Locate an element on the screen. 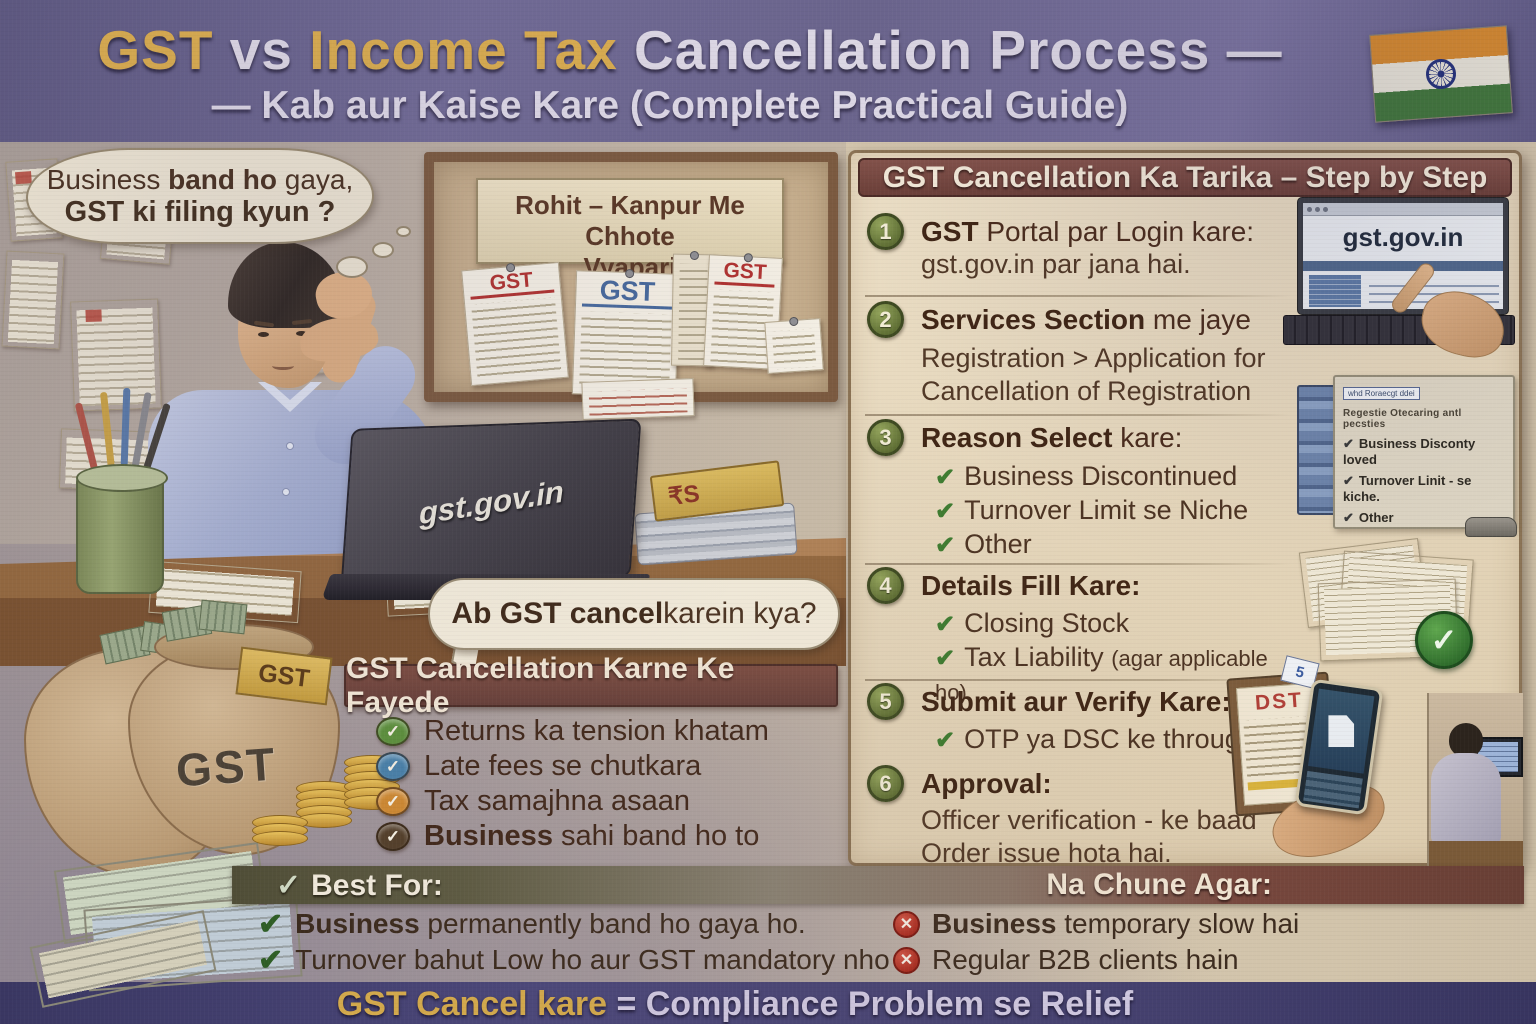 The image size is (1536, 1024). portal-nav-band is located at coordinates (1403, 266).